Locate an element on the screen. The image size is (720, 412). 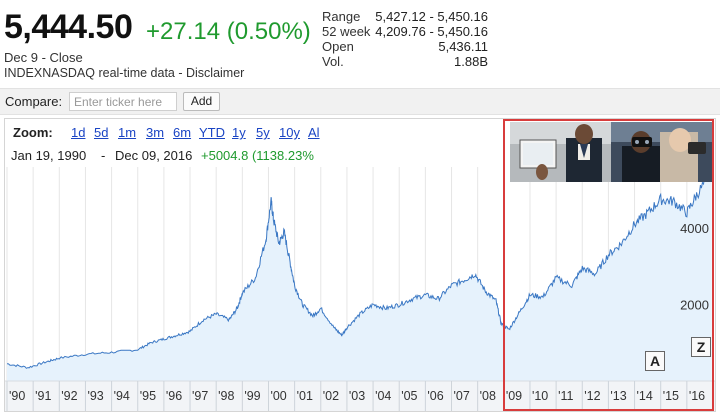
x-tick-label: '91 is located at coordinates (43, 396).